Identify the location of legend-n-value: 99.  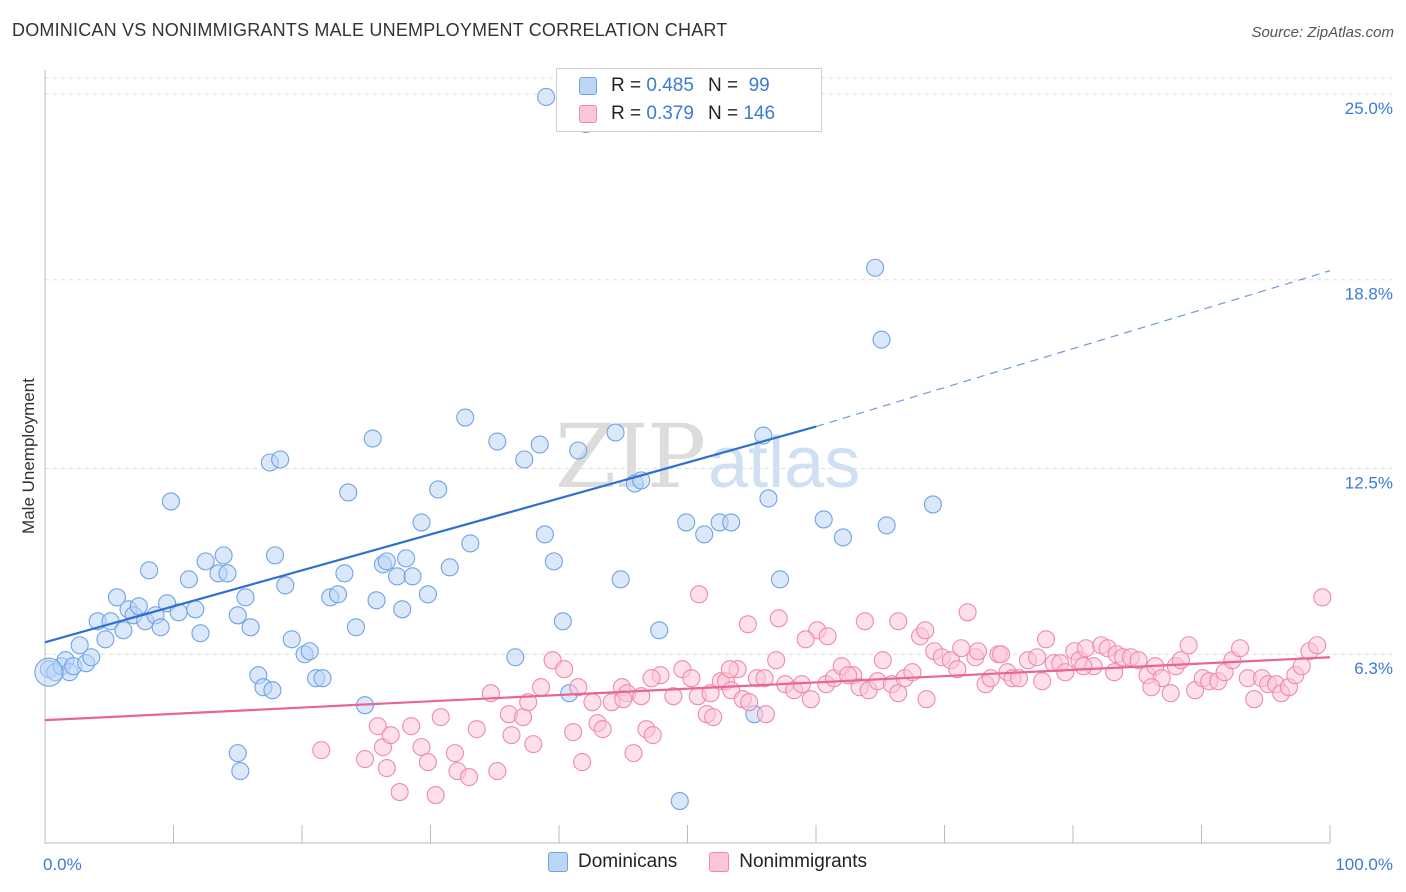
(759, 85).